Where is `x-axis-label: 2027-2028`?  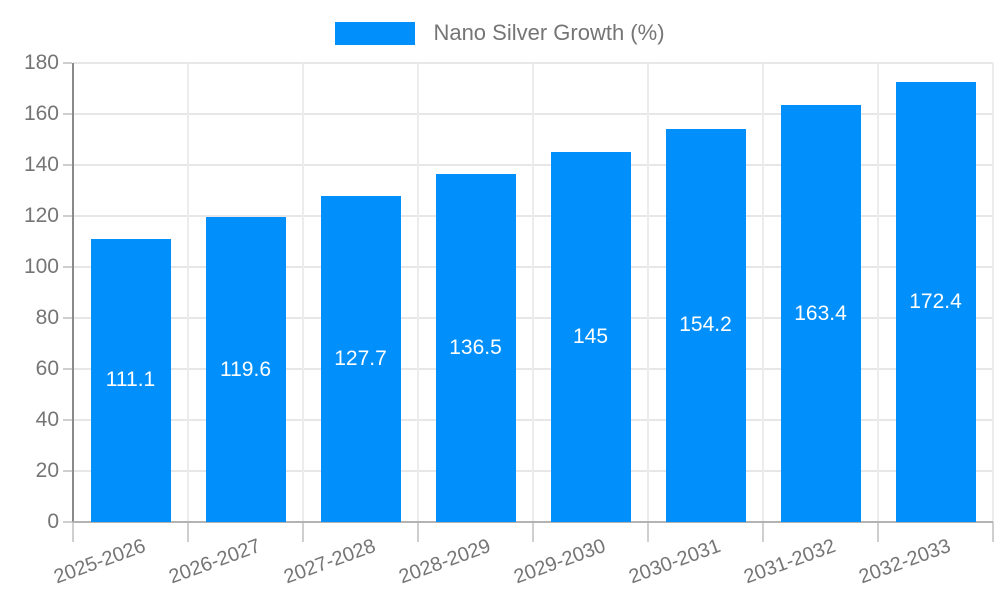 x-axis-label: 2027-2028 is located at coordinates (329, 561).